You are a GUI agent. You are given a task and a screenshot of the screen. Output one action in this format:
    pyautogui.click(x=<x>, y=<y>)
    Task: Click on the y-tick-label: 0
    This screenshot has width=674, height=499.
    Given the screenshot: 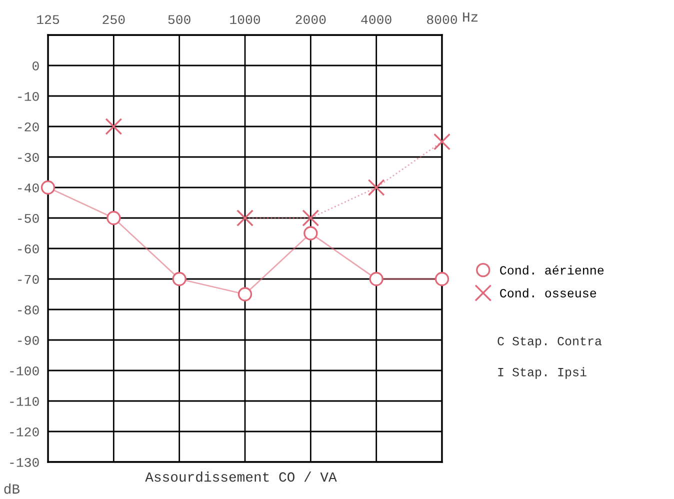 What is the action you would take?
    pyautogui.click(x=35, y=65)
    